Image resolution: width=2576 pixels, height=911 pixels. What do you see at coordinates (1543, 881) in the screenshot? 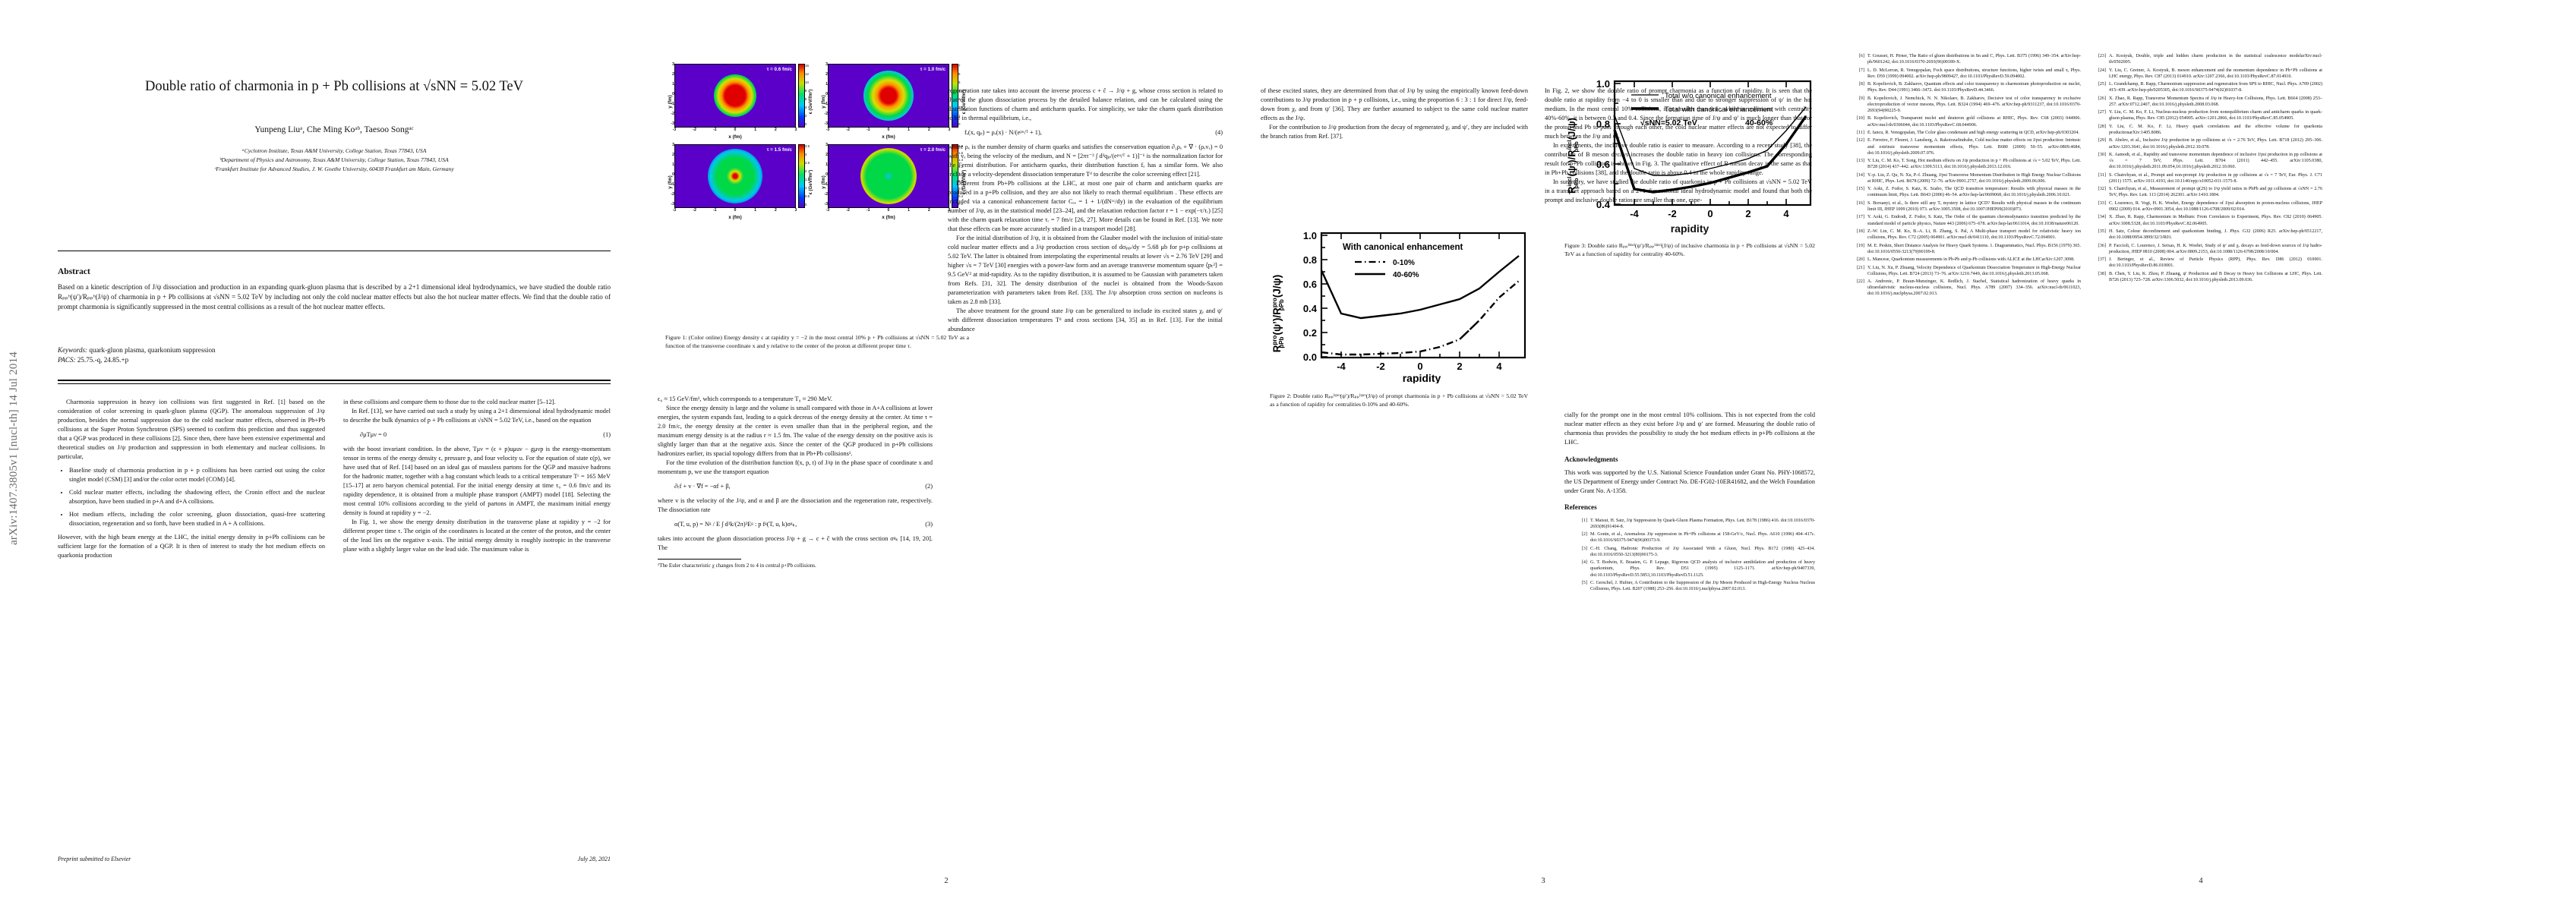
I see `page-number: 3` at bounding box center [1543, 881].